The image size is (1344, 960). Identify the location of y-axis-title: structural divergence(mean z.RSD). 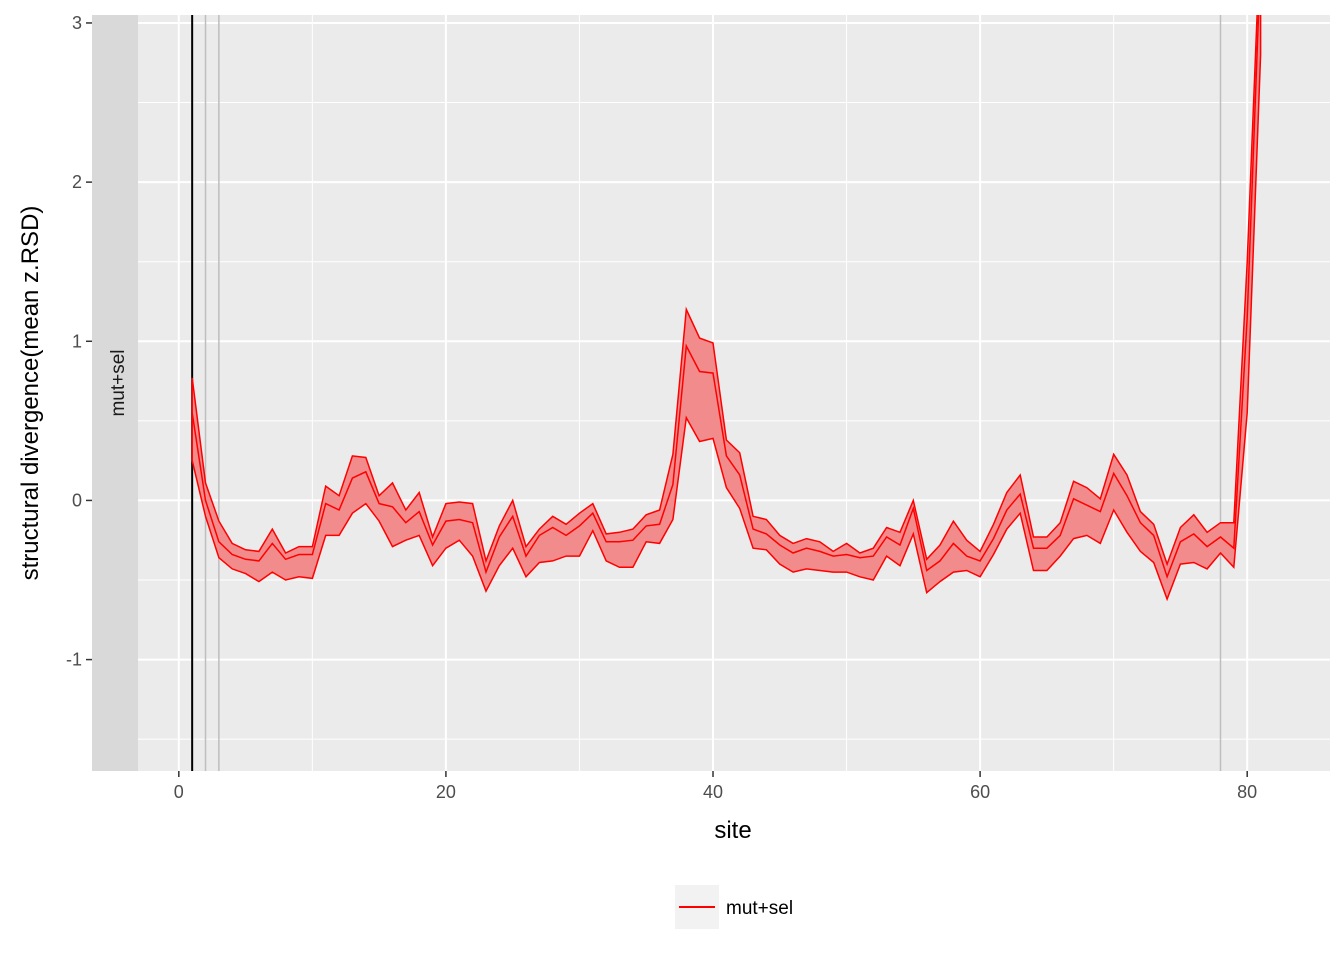
(30, 393).